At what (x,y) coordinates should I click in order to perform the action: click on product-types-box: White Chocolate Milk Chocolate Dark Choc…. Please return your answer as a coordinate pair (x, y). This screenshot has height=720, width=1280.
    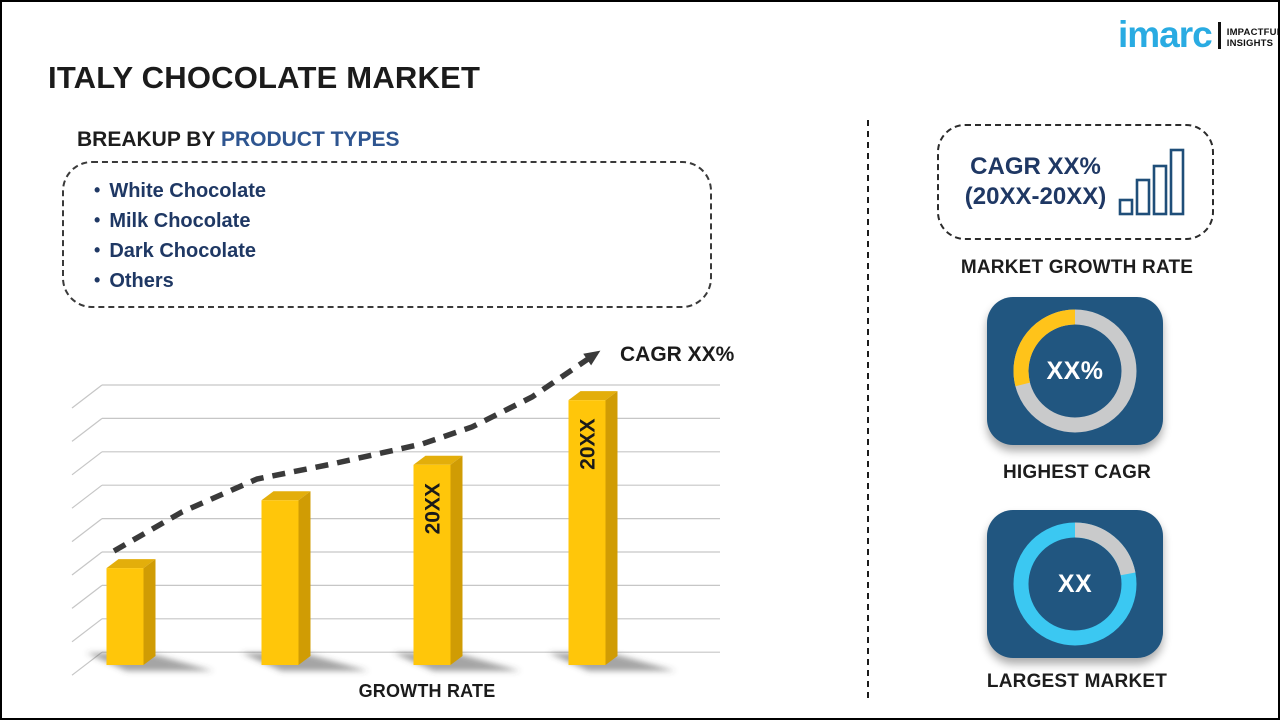
    Looking at the image, I should click on (387, 234).